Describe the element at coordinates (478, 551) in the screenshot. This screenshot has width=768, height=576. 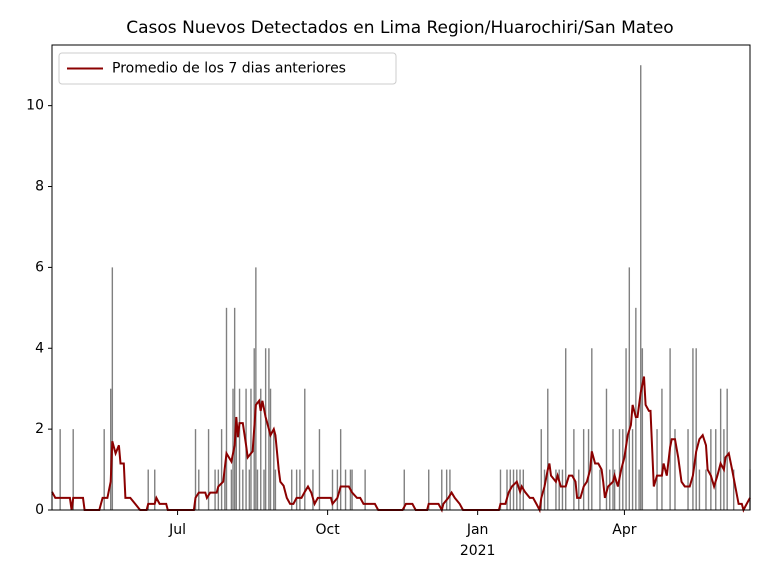
I see `x-year-label: 2021` at that location.